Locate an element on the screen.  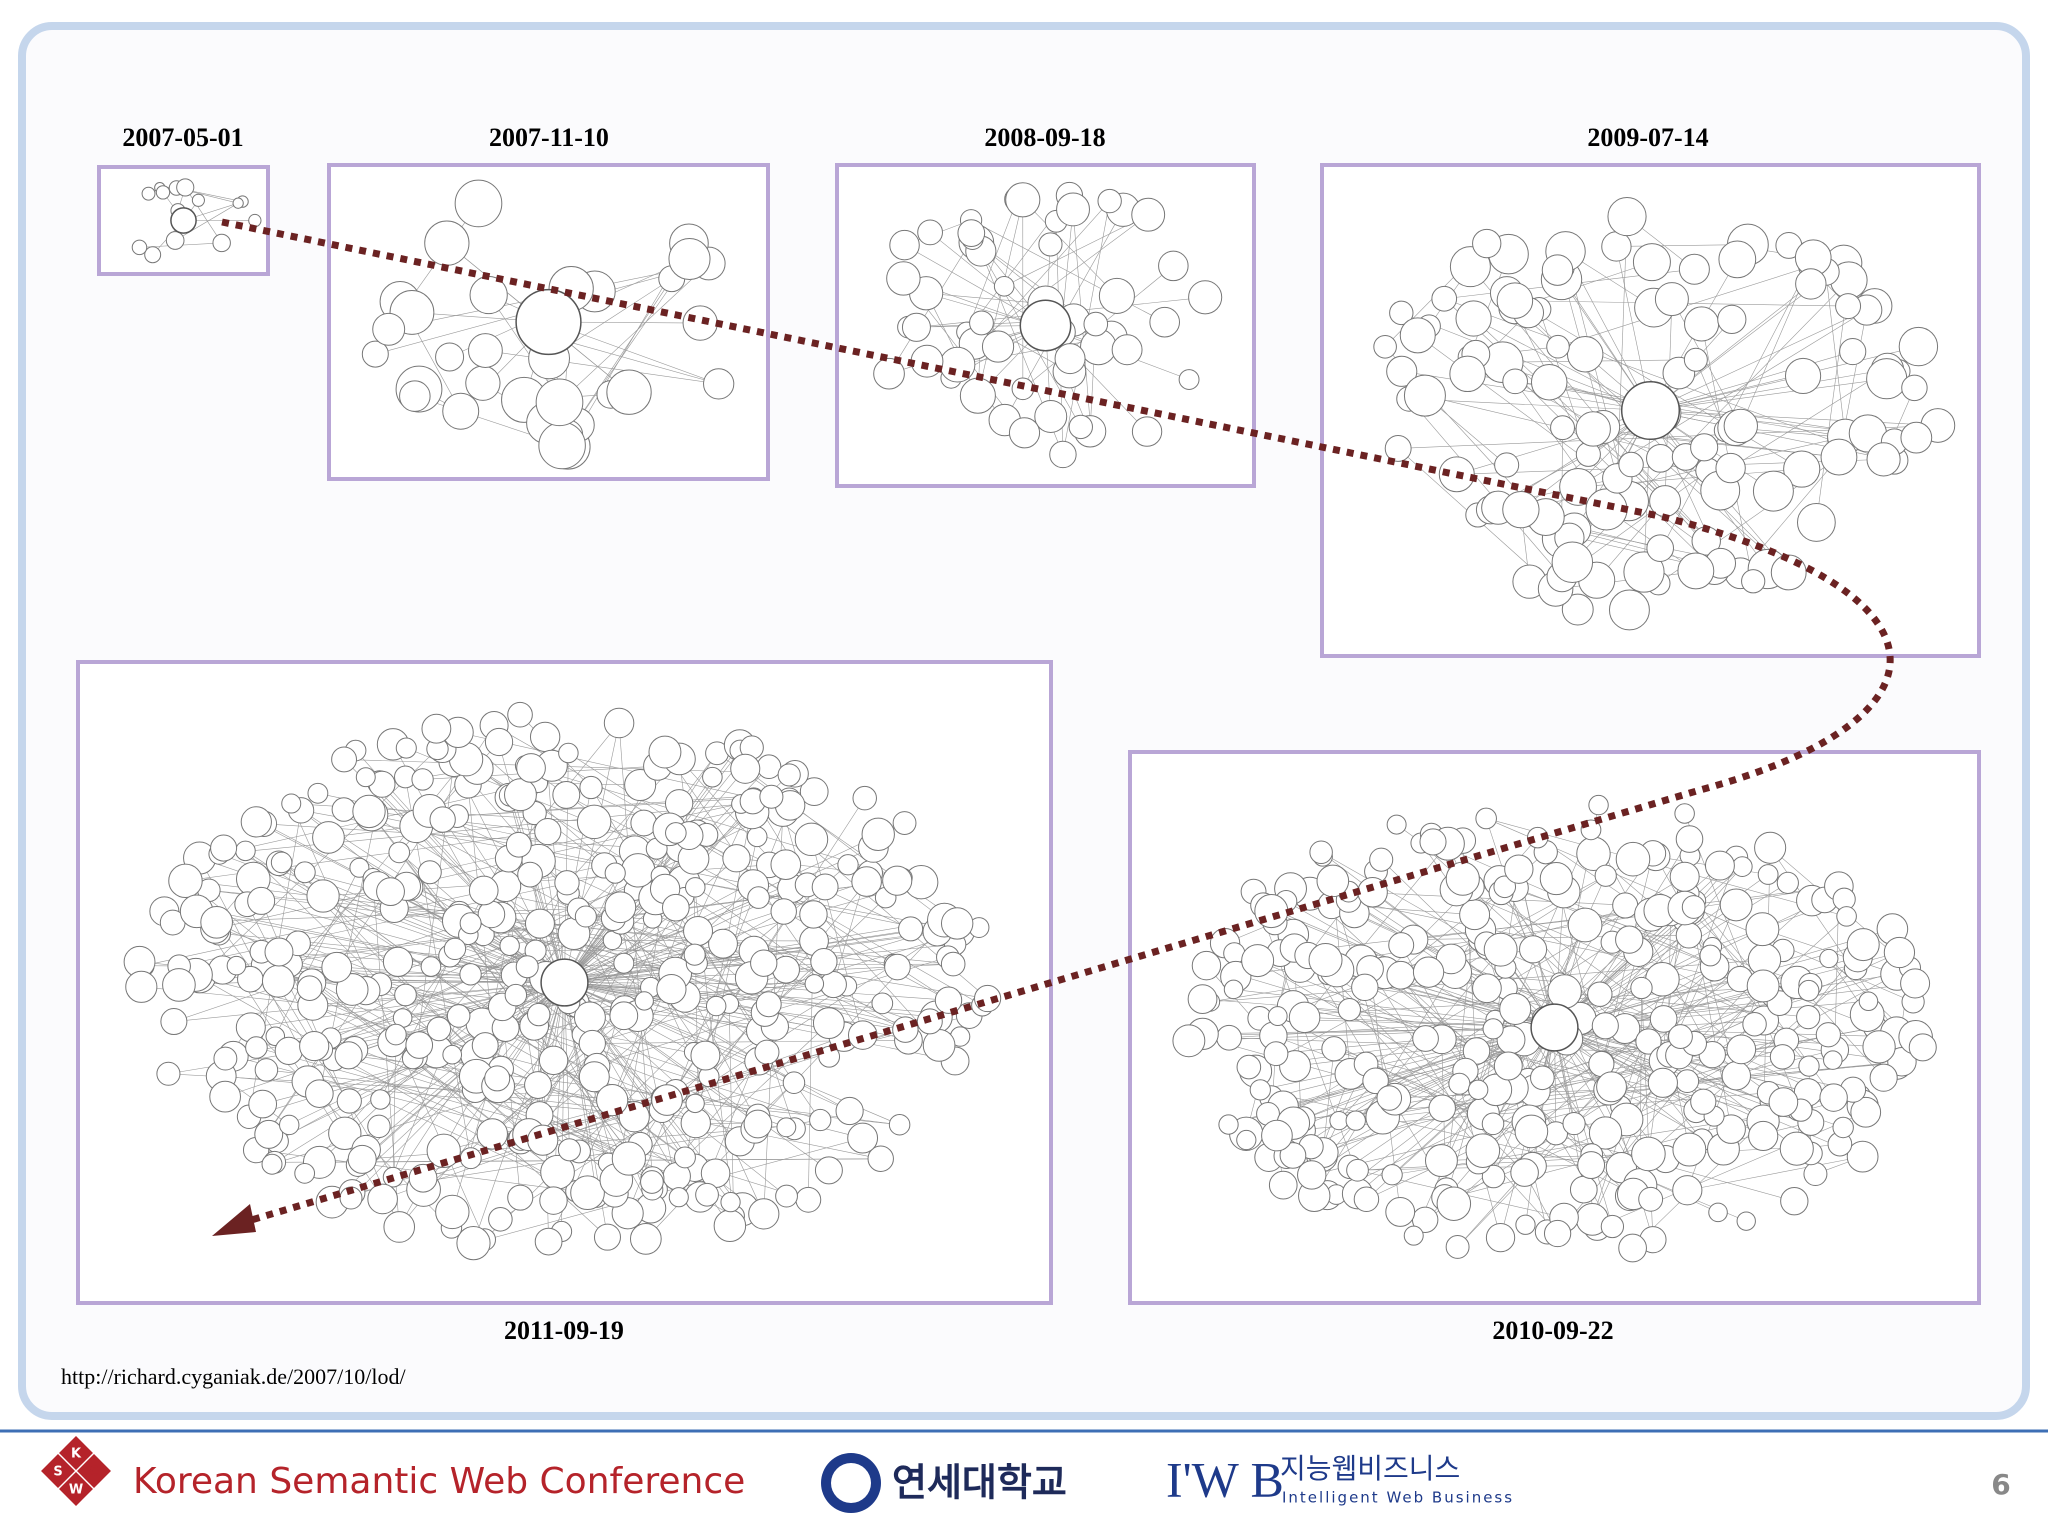
panel-date: 2009-07-14 is located at coordinates (1647, 137).